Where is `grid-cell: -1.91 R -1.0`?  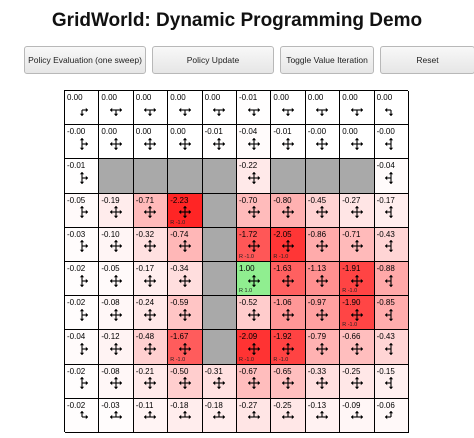
grid-cell: -1.91 R -1.0 is located at coordinates (357, 279).